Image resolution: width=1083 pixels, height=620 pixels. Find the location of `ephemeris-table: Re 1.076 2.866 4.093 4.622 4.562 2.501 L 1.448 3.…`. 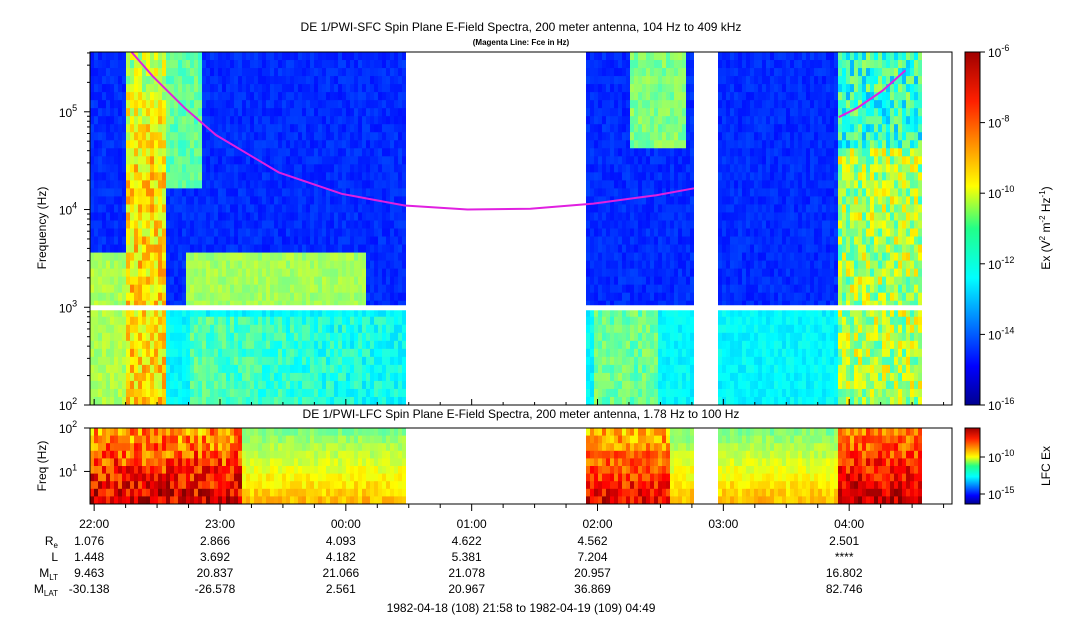

ephemeris-table: Re 1.076 2.866 4.093 4.622 4.562 2.501 L 1.448 3.… is located at coordinates (448, 566).